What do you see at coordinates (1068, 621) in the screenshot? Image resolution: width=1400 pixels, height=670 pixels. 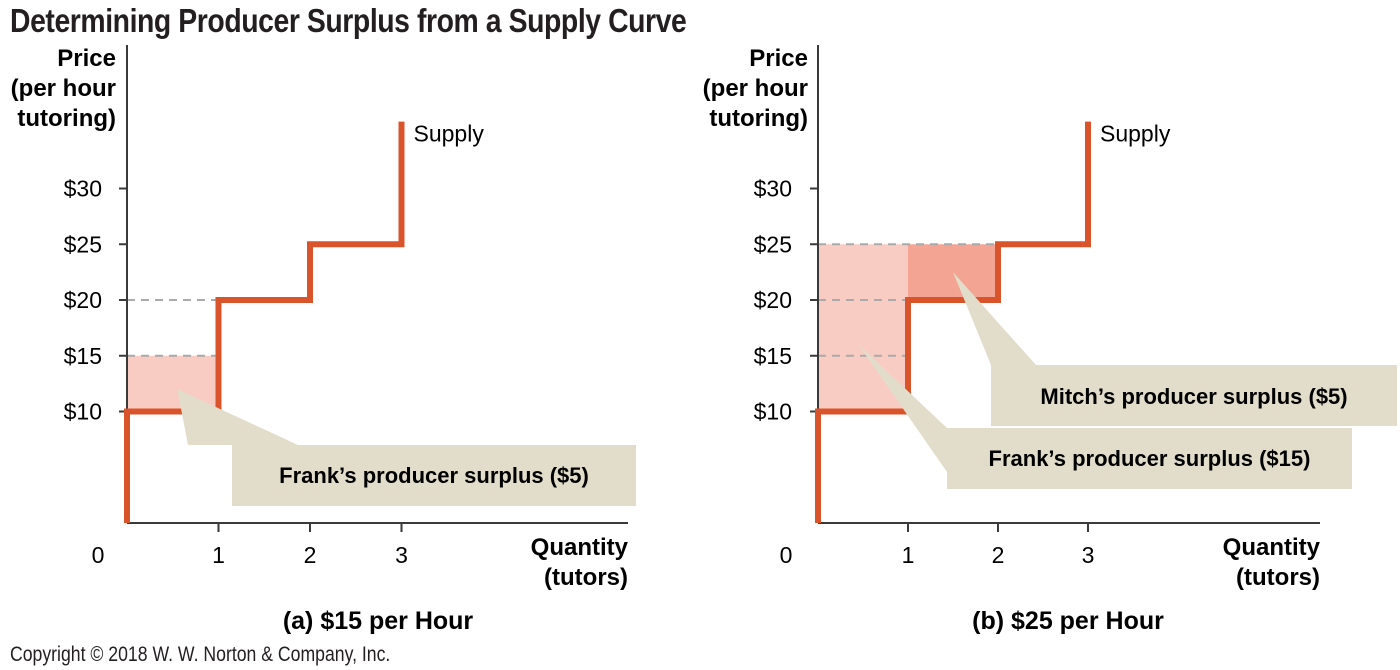 I see `panel-title: (b) $25 per Hour` at bounding box center [1068, 621].